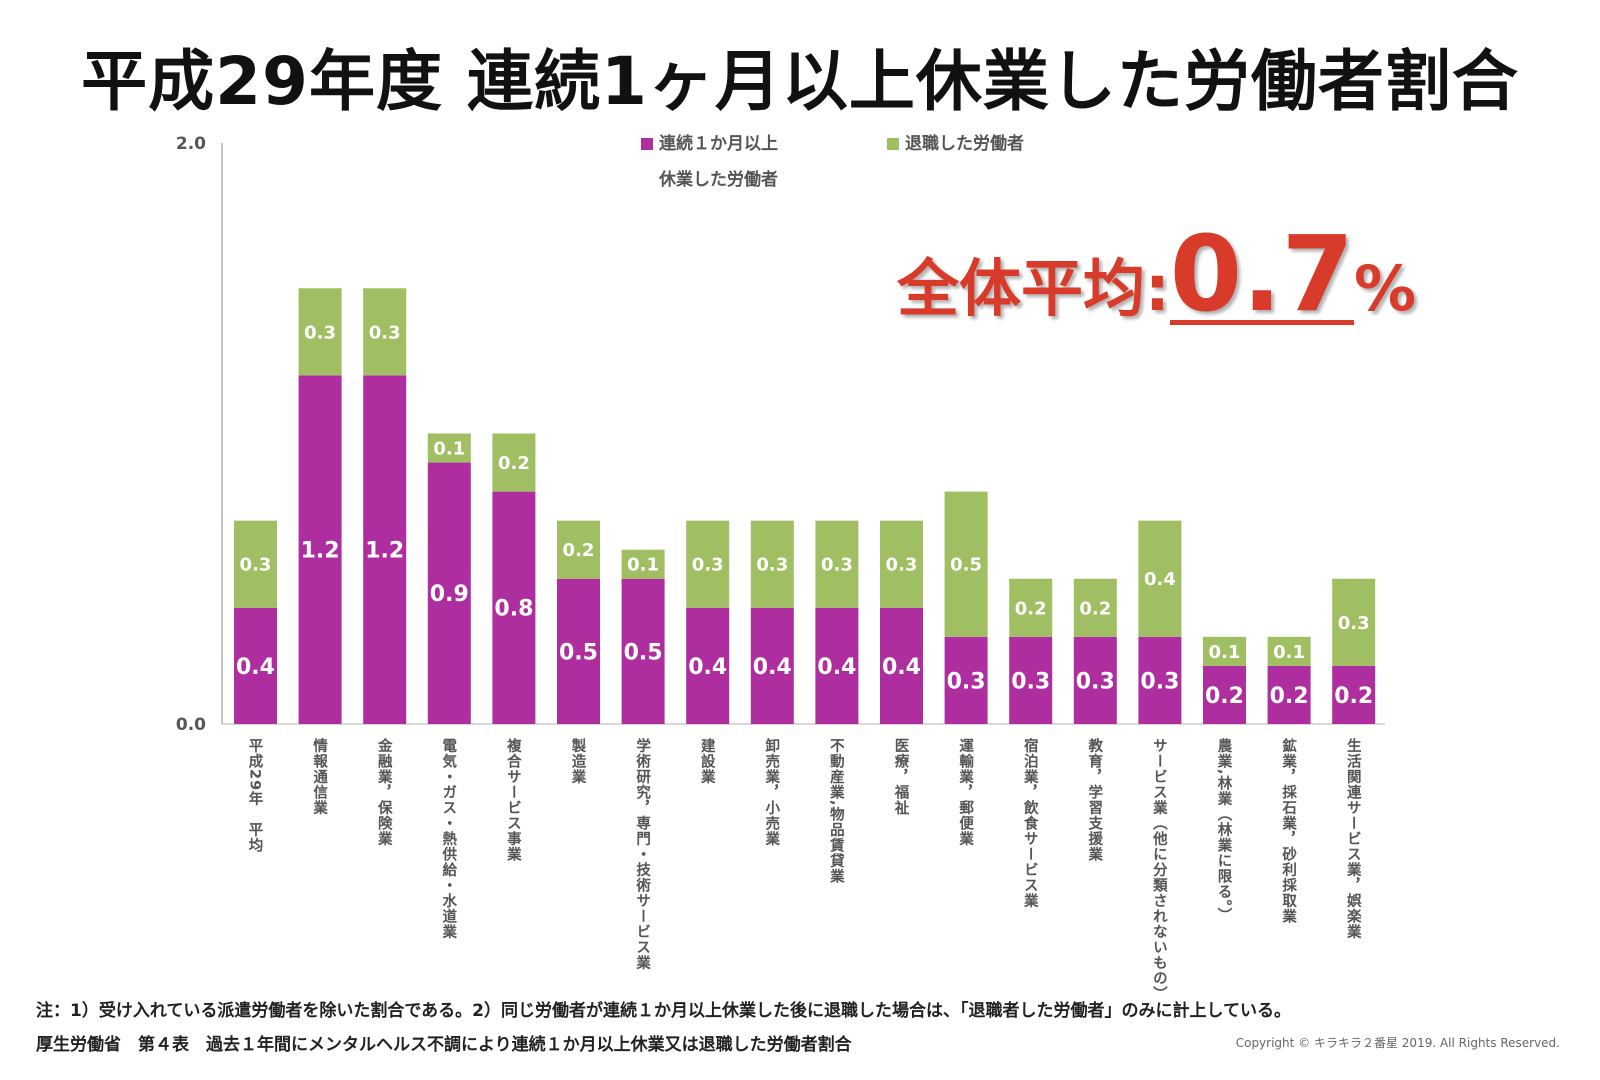  Describe the element at coordinates (577, 761) in the screenshot. I see `x-tick-label: 製造業` at that location.